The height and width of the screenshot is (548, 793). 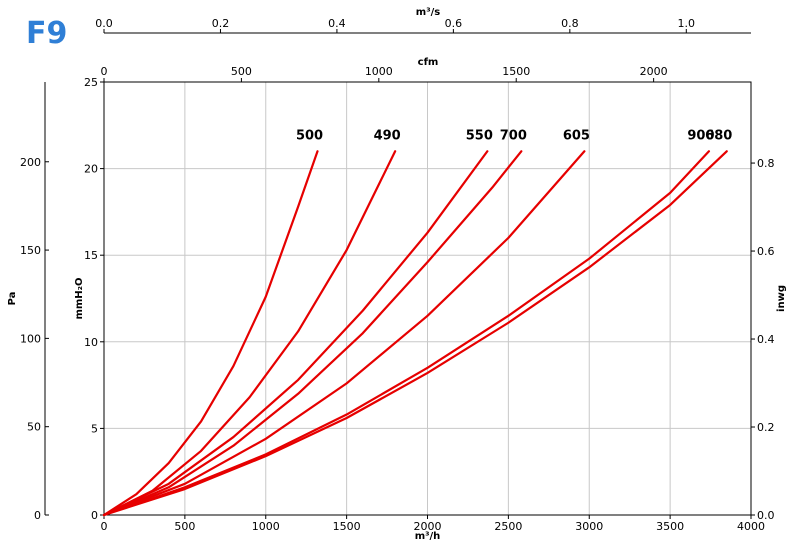 I want to click on m3s-axis-title: m³/s, so click(x=428, y=12).